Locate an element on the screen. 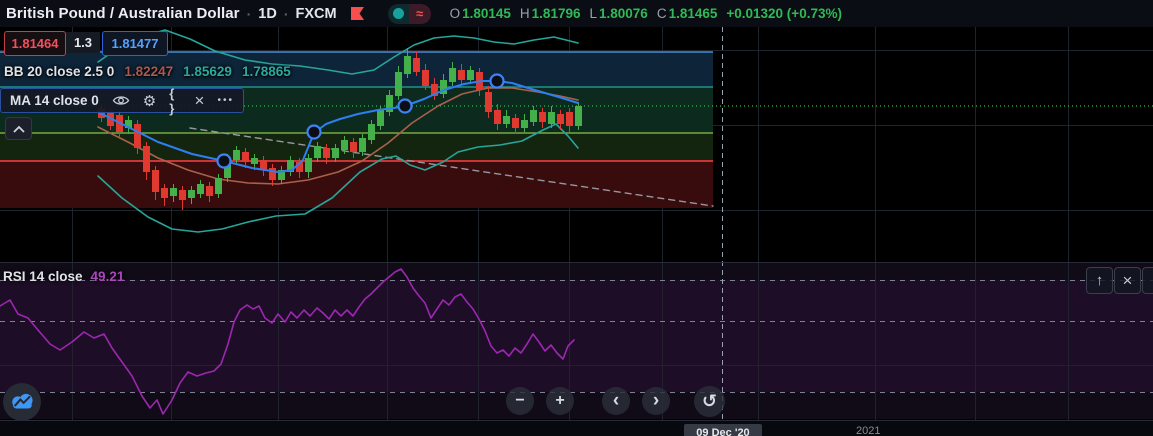  arrow-up-icon: ↑ is located at coordinates (1099, 280).